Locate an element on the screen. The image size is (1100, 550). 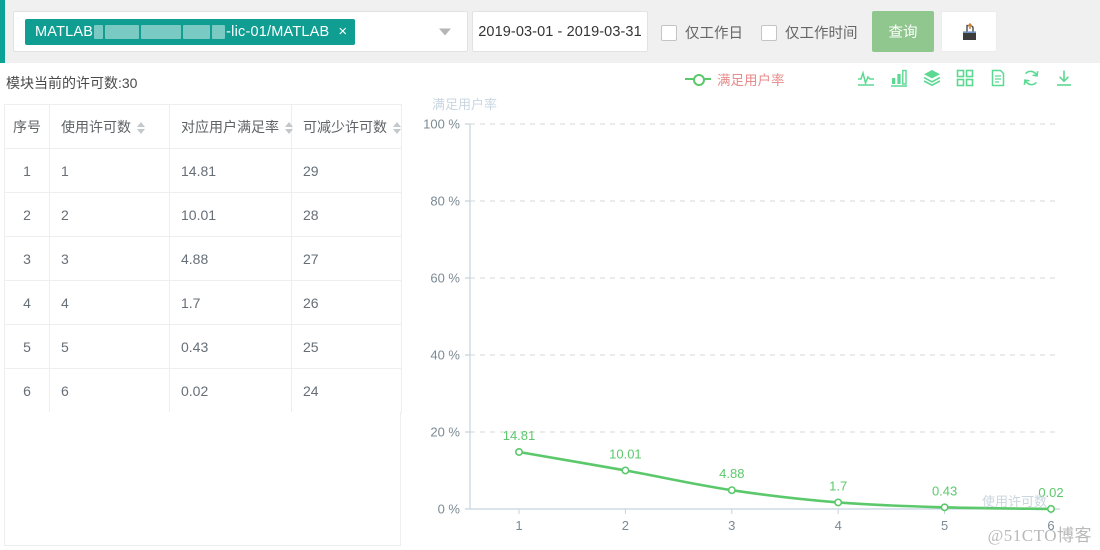
x-axis-tick-label: 3 is located at coordinates (731, 525).